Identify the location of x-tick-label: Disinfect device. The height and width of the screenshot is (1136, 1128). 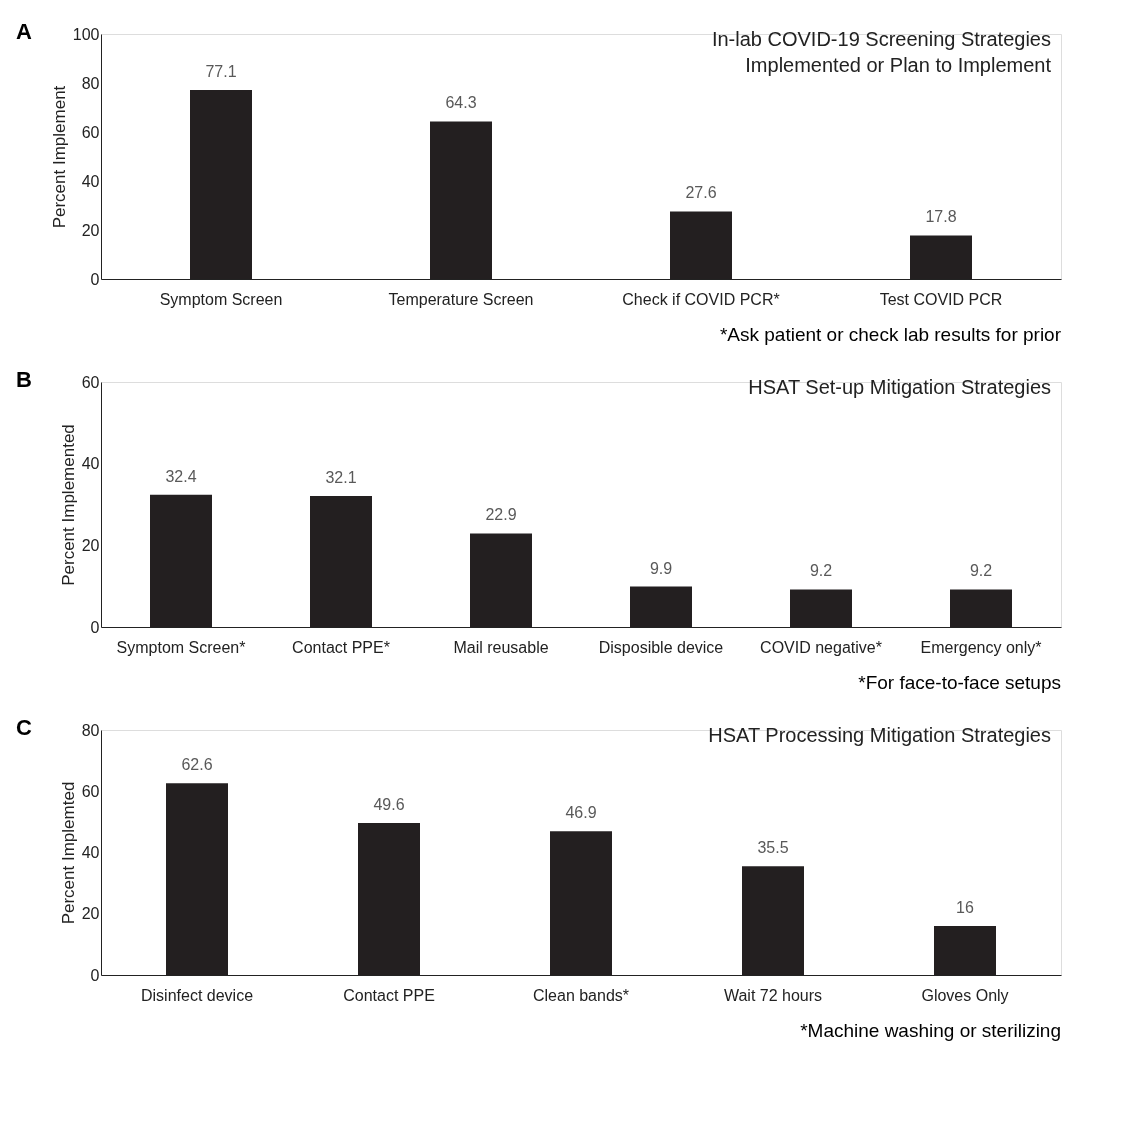
(197, 995).